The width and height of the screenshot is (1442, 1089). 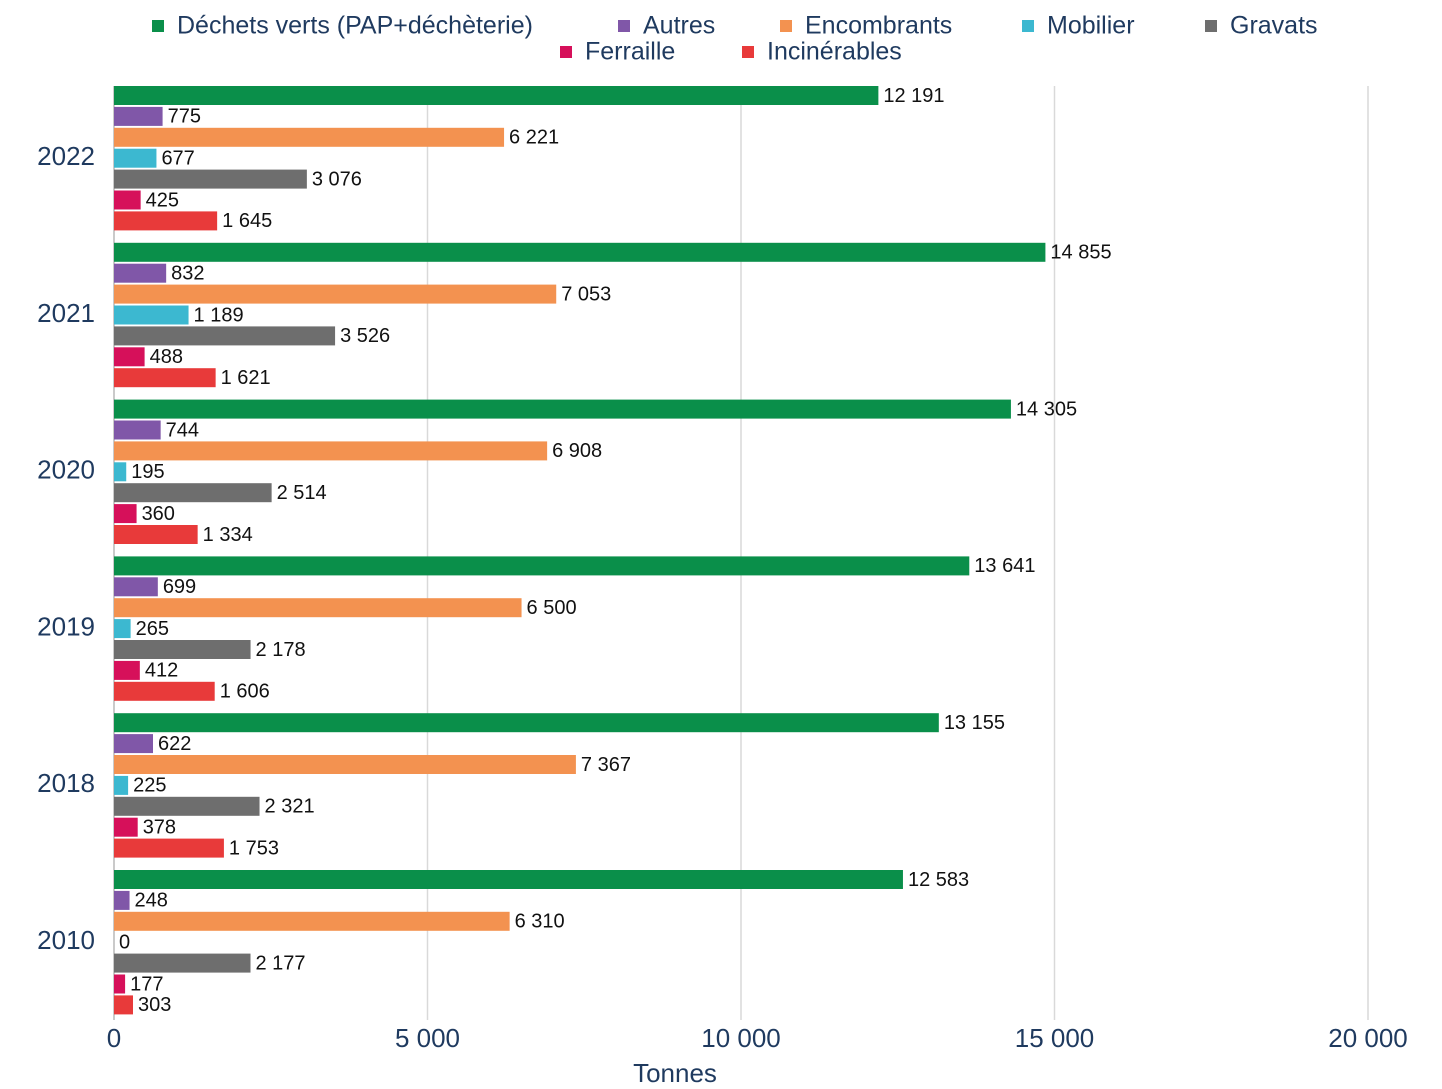 What do you see at coordinates (552, 608) in the screenshot?
I see `value-label: 6 500` at bounding box center [552, 608].